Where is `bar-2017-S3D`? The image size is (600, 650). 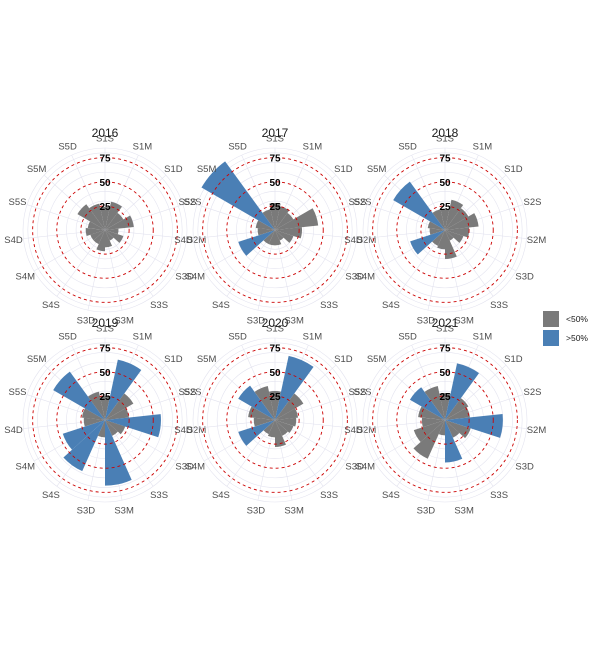
bar-2017-S3D is located at coordinates (271, 238).